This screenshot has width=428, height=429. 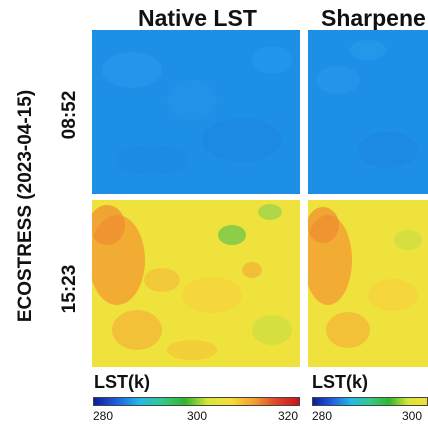 I want to click on panel-sharpened-afternoon, so click(x=368, y=283).